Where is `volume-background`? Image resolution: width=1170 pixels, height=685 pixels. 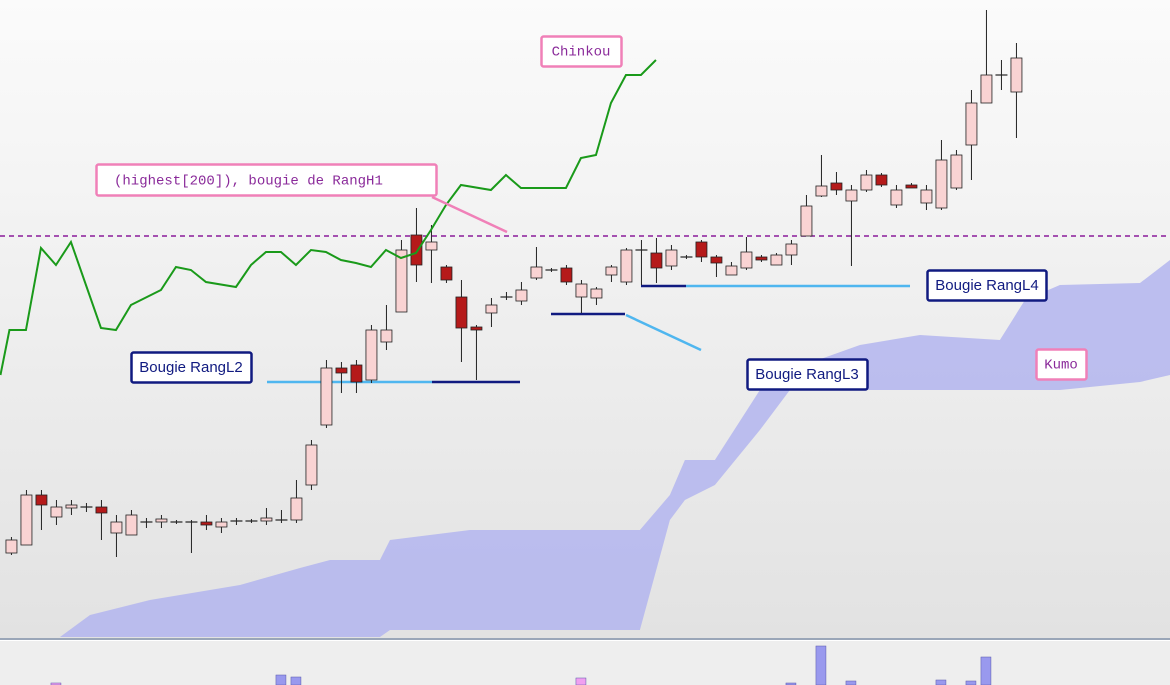
volume-background is located at coordinates (585, 663).